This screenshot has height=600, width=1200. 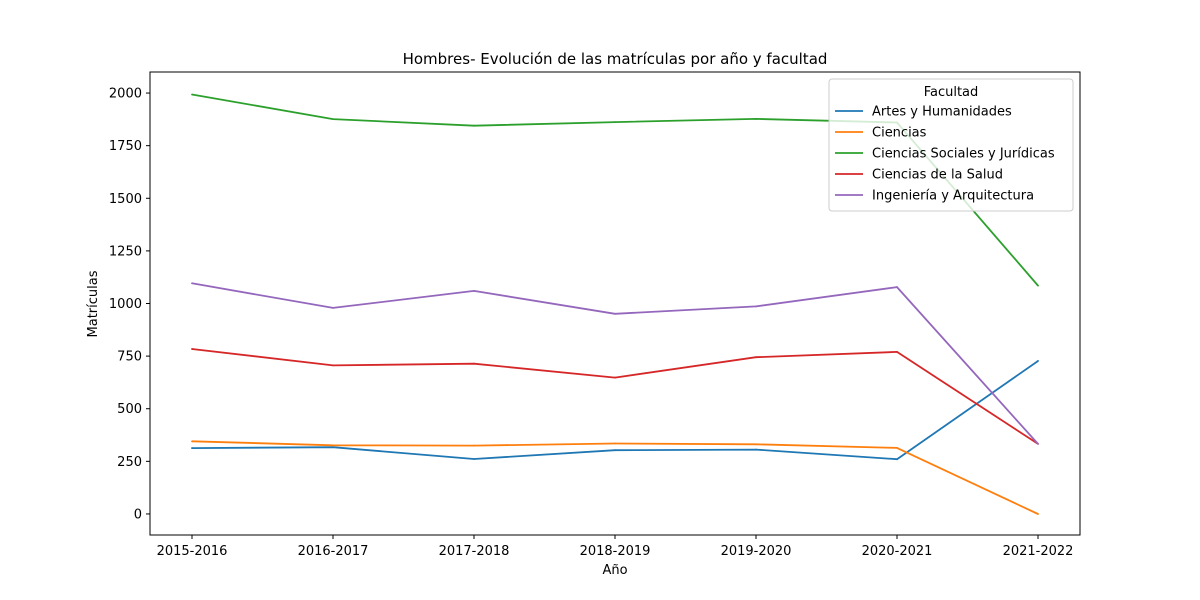 What do you see at coordinates (963, 154) in the screenshot?
I see `legend-entry-label: Ciencias Sociales y Jurídicas` at bounding box center [963, 154].